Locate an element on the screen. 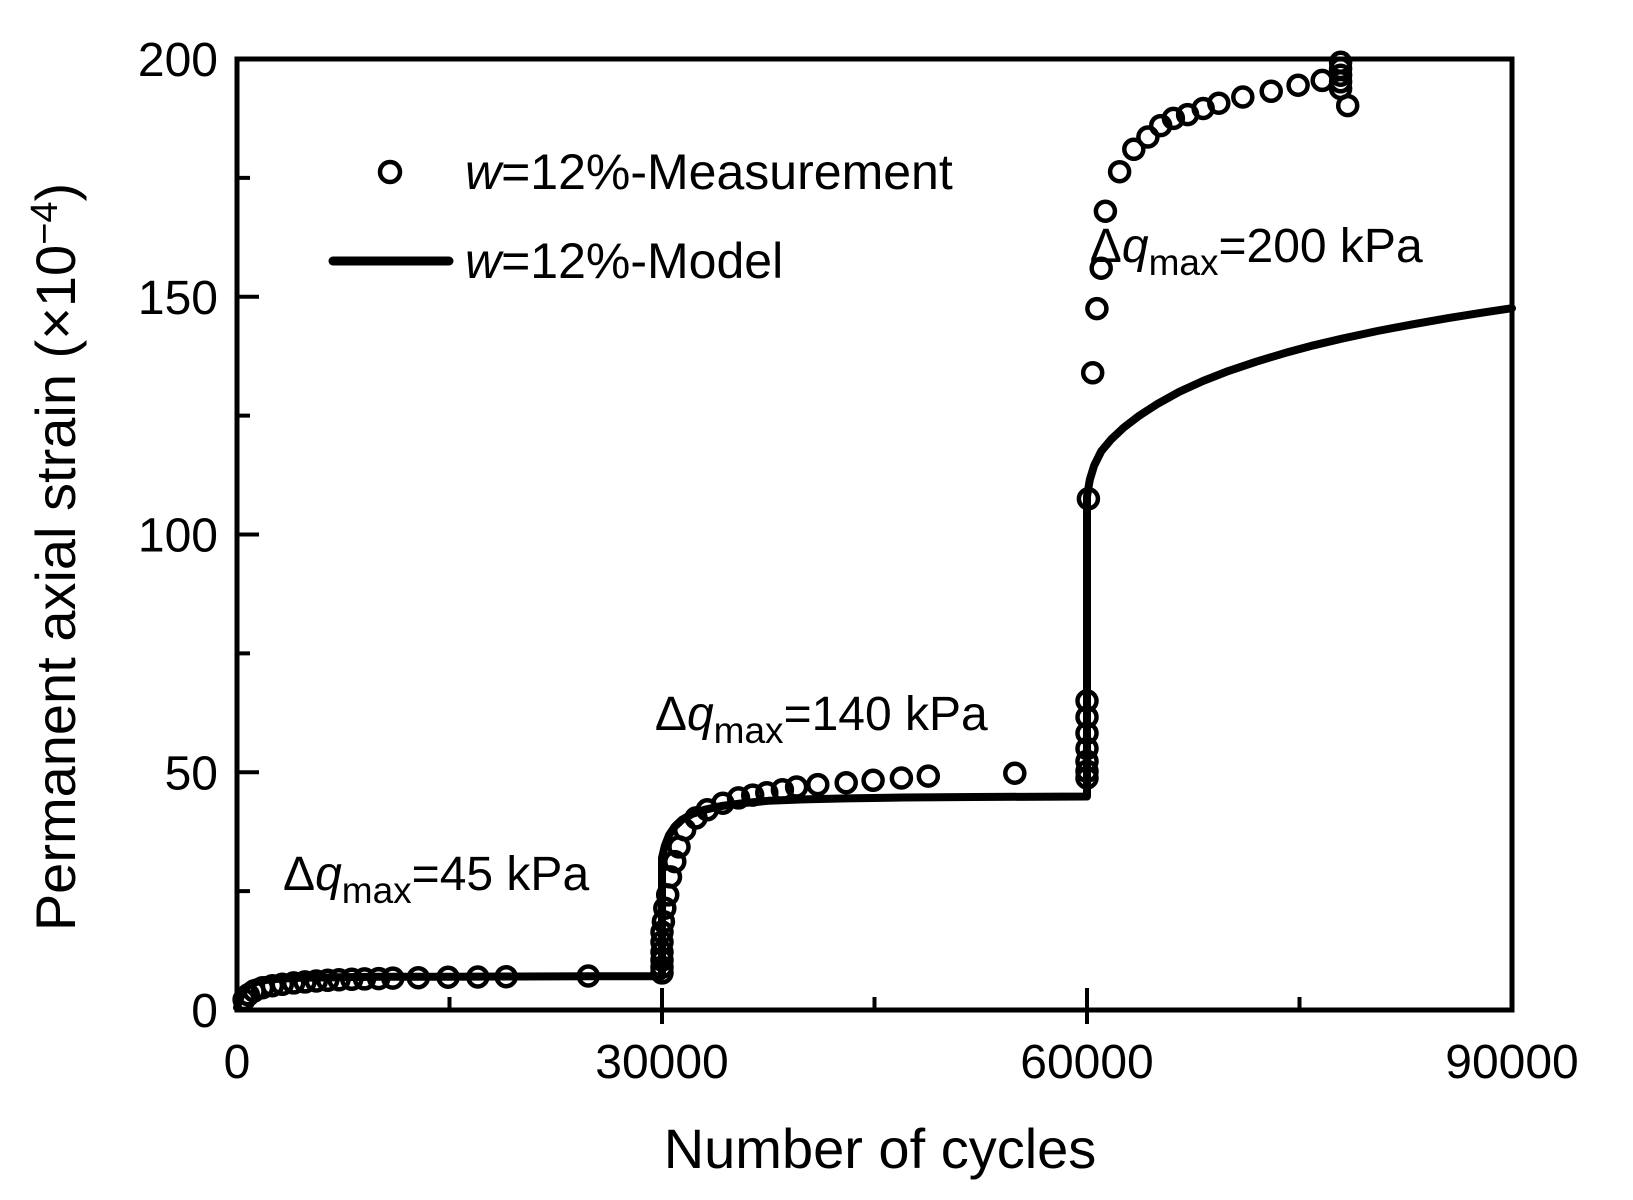  x-tick-label: 30000 is located at coordinates (661, 1062).